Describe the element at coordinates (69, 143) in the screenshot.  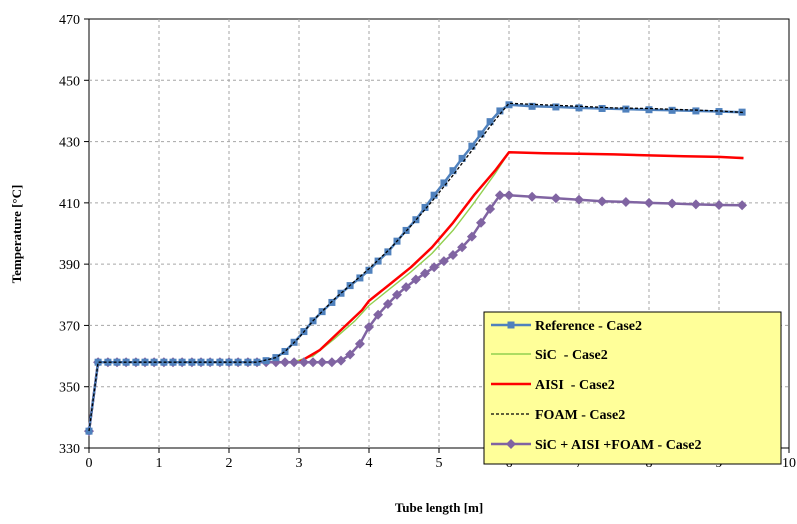
I see `y-tick-label: 430` at that location.